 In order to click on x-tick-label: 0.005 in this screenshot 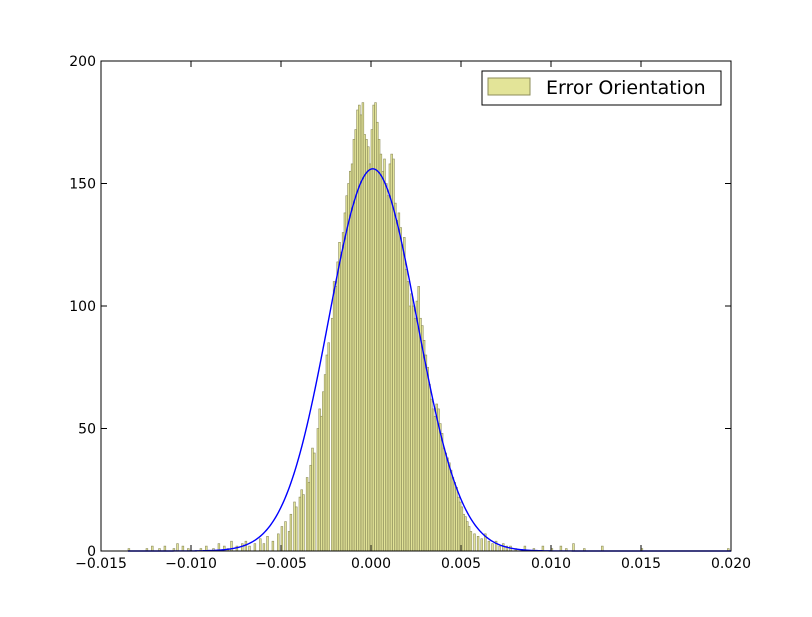, I will do `click(461, 564)`.